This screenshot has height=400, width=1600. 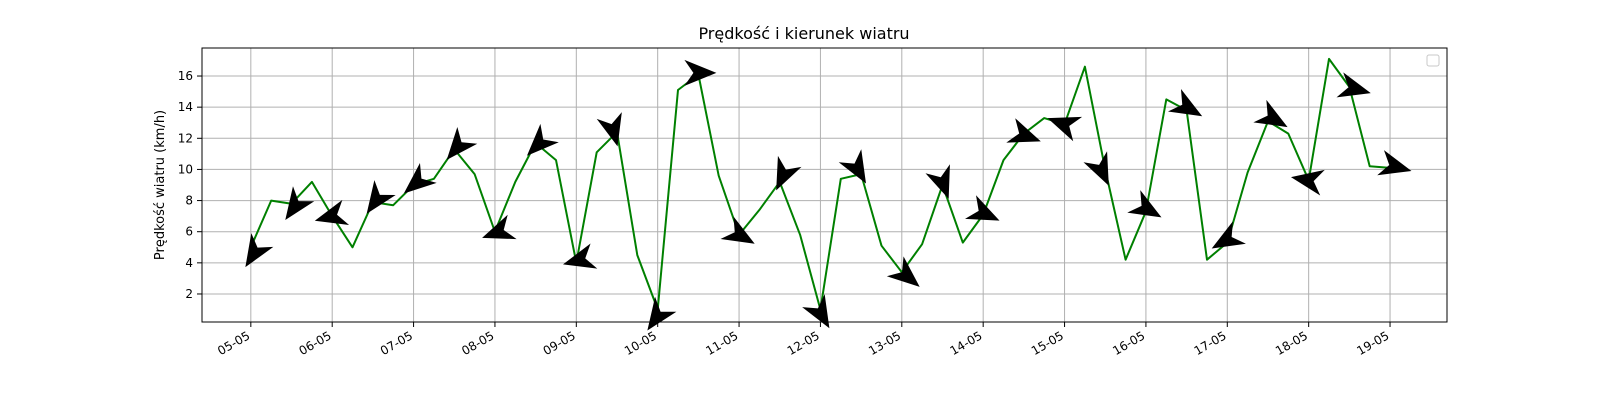 What do you see at coordinates (185, 76) in the screenshot?
I see `y-tick-label: 16` at bounding box center [185, 76].